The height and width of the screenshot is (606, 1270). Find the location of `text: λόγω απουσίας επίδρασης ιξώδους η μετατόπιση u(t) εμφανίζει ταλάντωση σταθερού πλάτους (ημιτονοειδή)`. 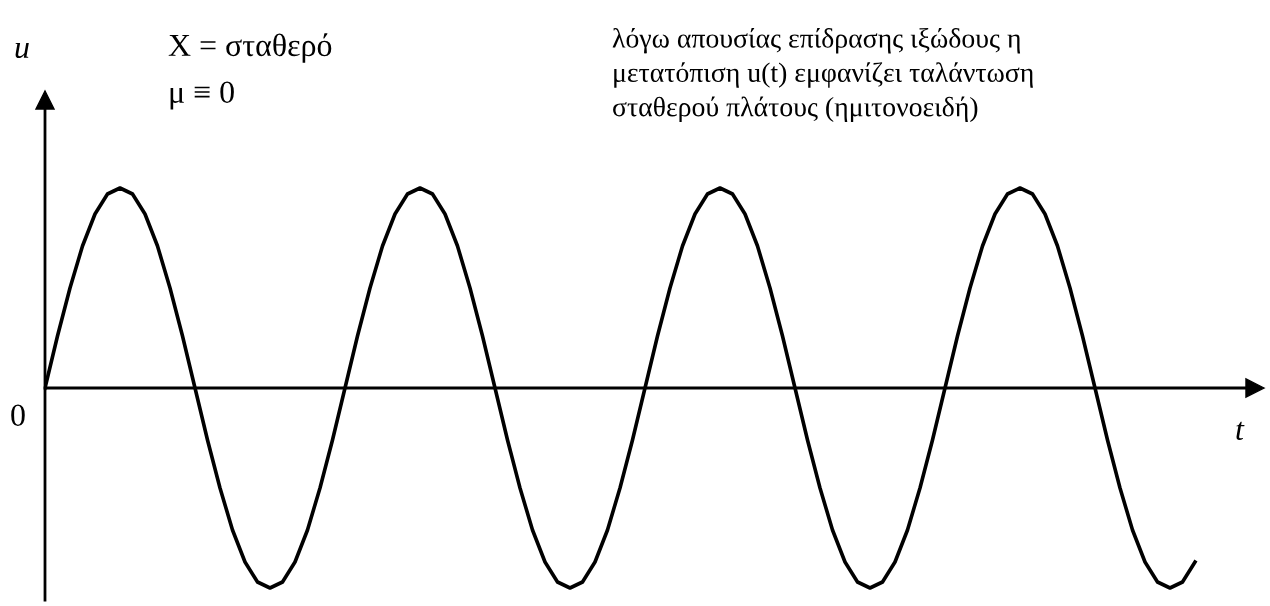

text: λόγω απουσίας επίδρασης ιξώδους η μετατόπιση u(t) εμφανίζει ταλάντωση σταθερού πλάτους (ημιτονοειδή) is located at coordinates (822, 75).